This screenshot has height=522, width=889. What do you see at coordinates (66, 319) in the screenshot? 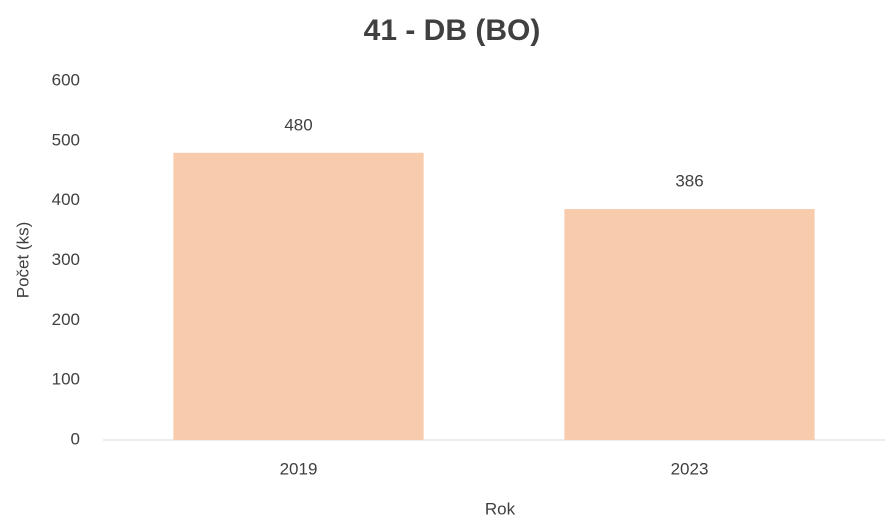
I see `y-tick-label: 200` at bounding box center [66, 319].